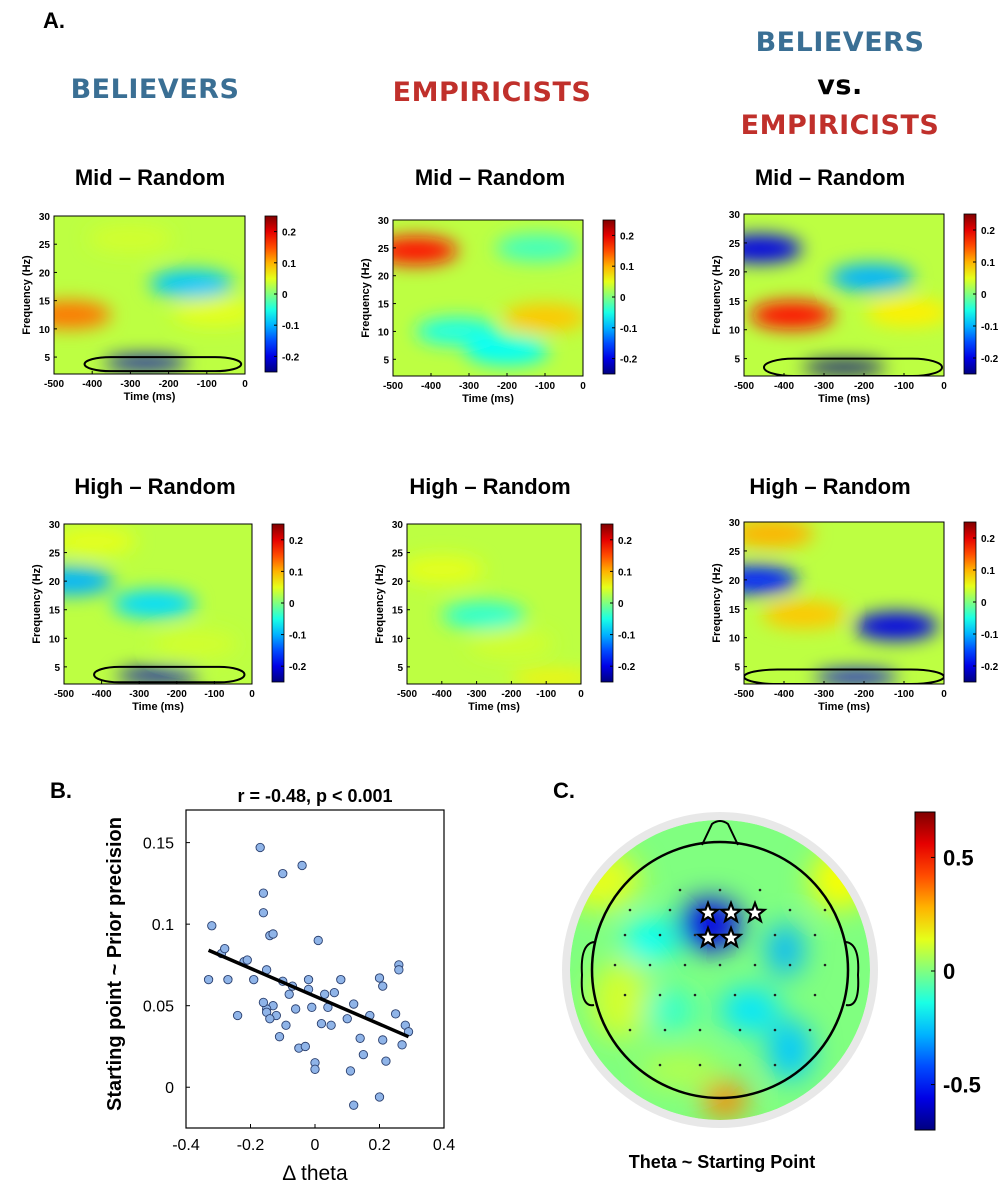 Image resolution: width=1004 pixels, height=1200 pixels. Describe the element at coordinates (186, 1145) in the screenshot. I see `x-tick-label: -0.4` at that location.